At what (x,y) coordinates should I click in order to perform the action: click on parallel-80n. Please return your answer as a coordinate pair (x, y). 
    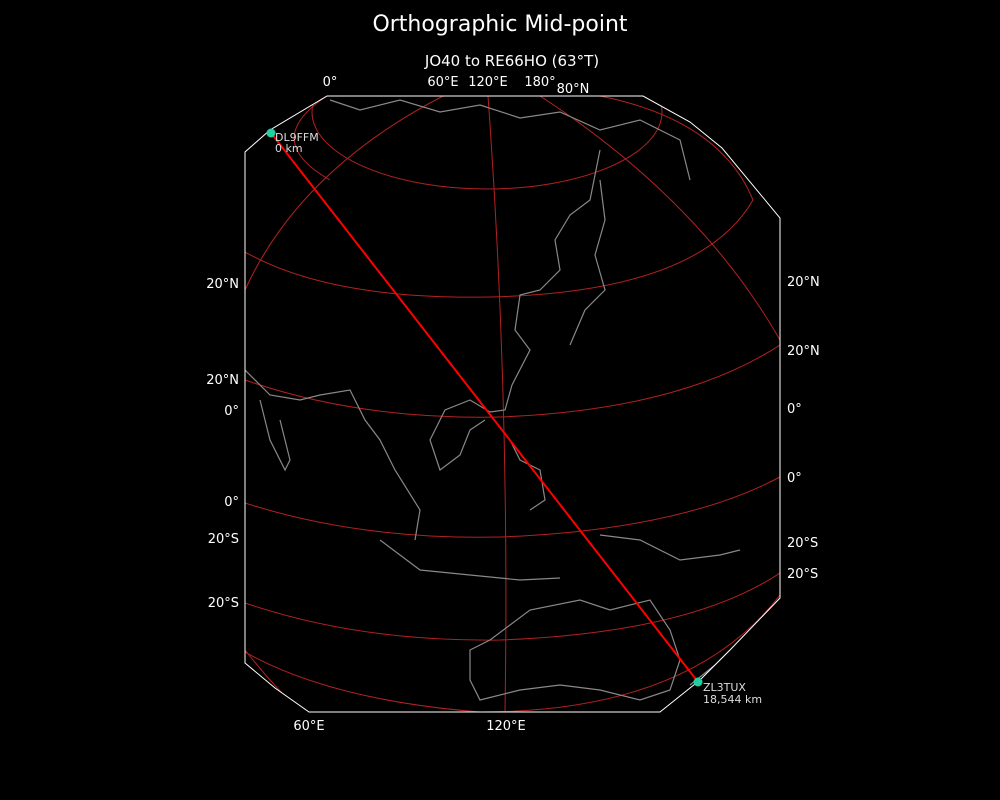
    Looking at the image, I should click on (487, 143).